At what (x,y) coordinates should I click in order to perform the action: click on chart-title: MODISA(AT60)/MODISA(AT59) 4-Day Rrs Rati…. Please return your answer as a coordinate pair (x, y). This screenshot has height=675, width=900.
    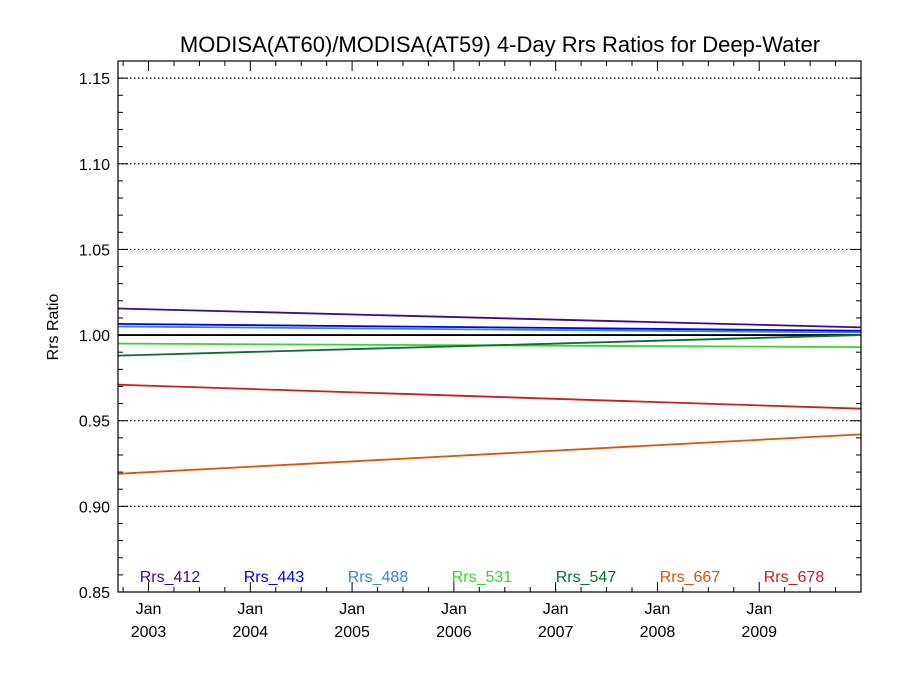
    Looking at the image, I should click on (500, 44).